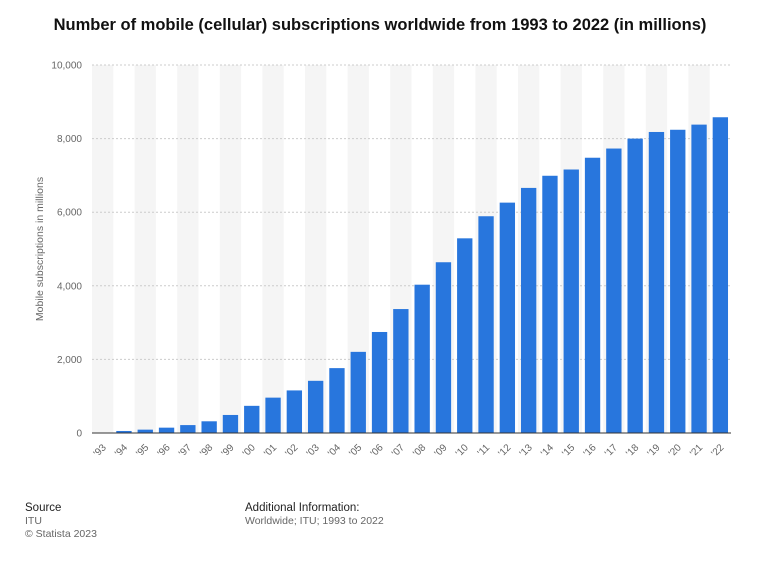 Image resolution: width=760 pixels, height=565 pixels. Describe the element at coordinates (504, 450) in the screenshot. I see `x-tick-label: '12` at that location.